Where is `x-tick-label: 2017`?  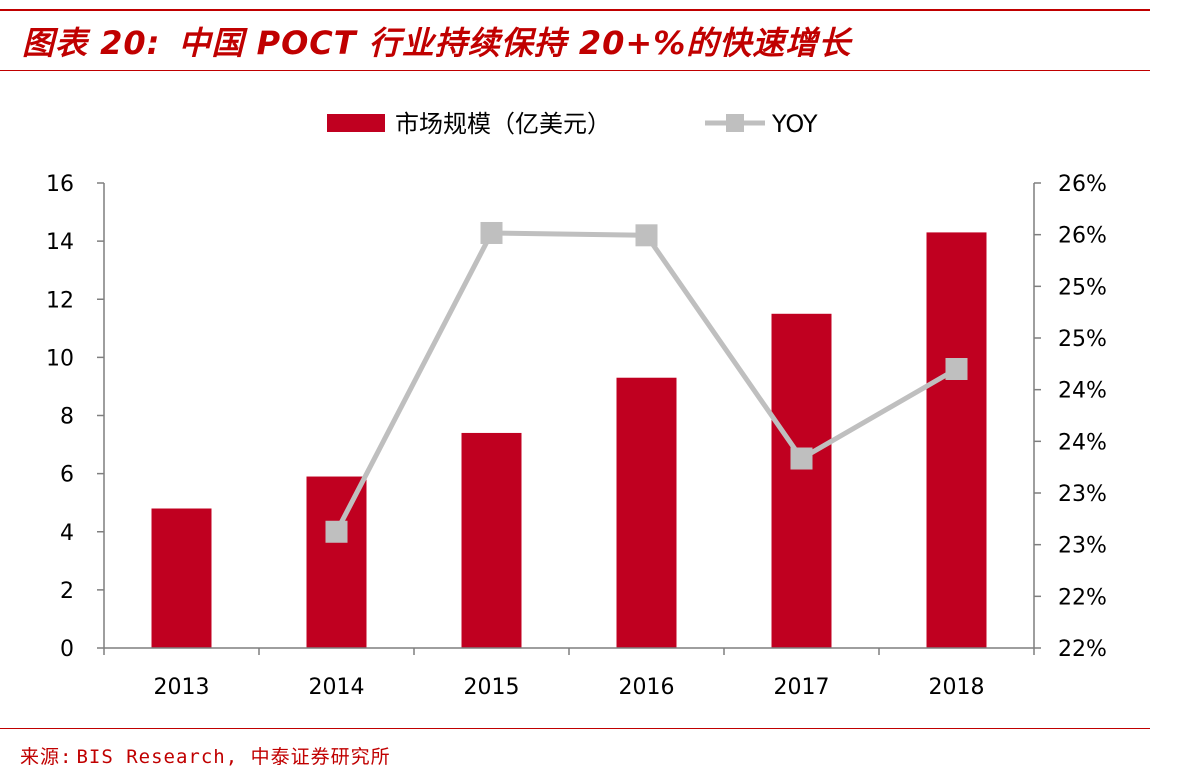 x-tick-label: 2017 is located at coordinates (802, 687).